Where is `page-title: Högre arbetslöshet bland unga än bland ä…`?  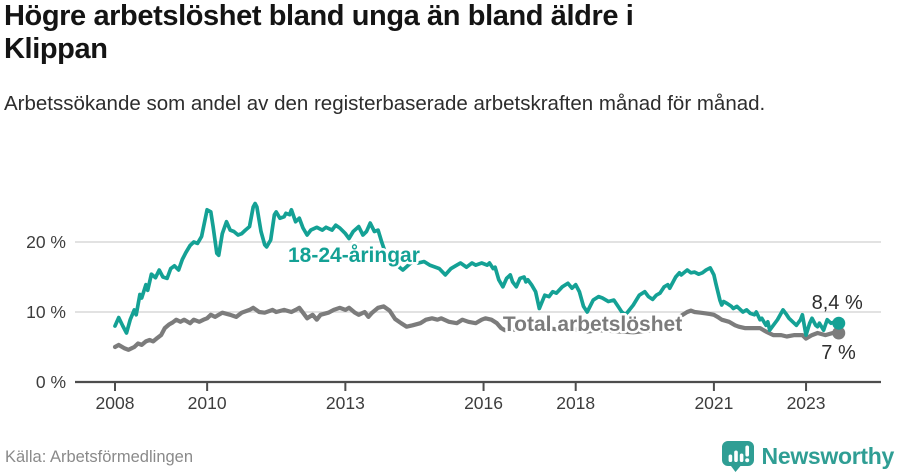 page-title: Högre arbetslöshet bland unga än bland ä… is located at coordinates (319, 33).